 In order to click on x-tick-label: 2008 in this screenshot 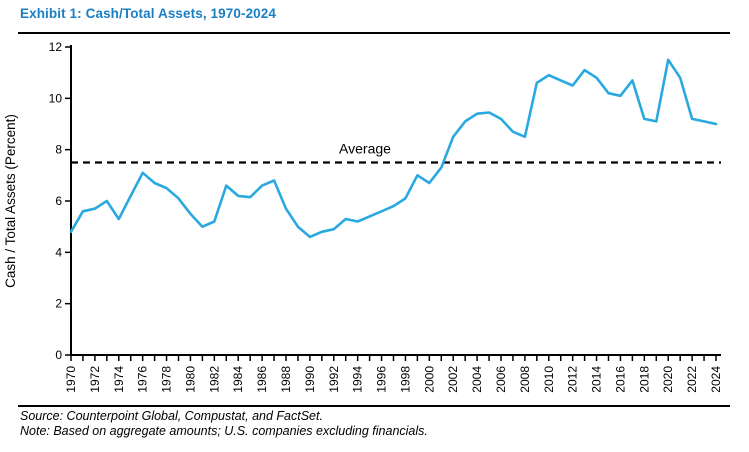, I will do `click(525, 379)`.